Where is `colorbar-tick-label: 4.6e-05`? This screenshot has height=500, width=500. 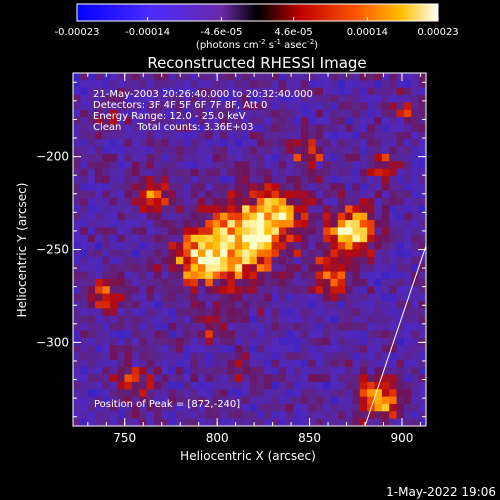
colorbar-tick-label: 4.6e-05 is located at coordinates (293, 32).